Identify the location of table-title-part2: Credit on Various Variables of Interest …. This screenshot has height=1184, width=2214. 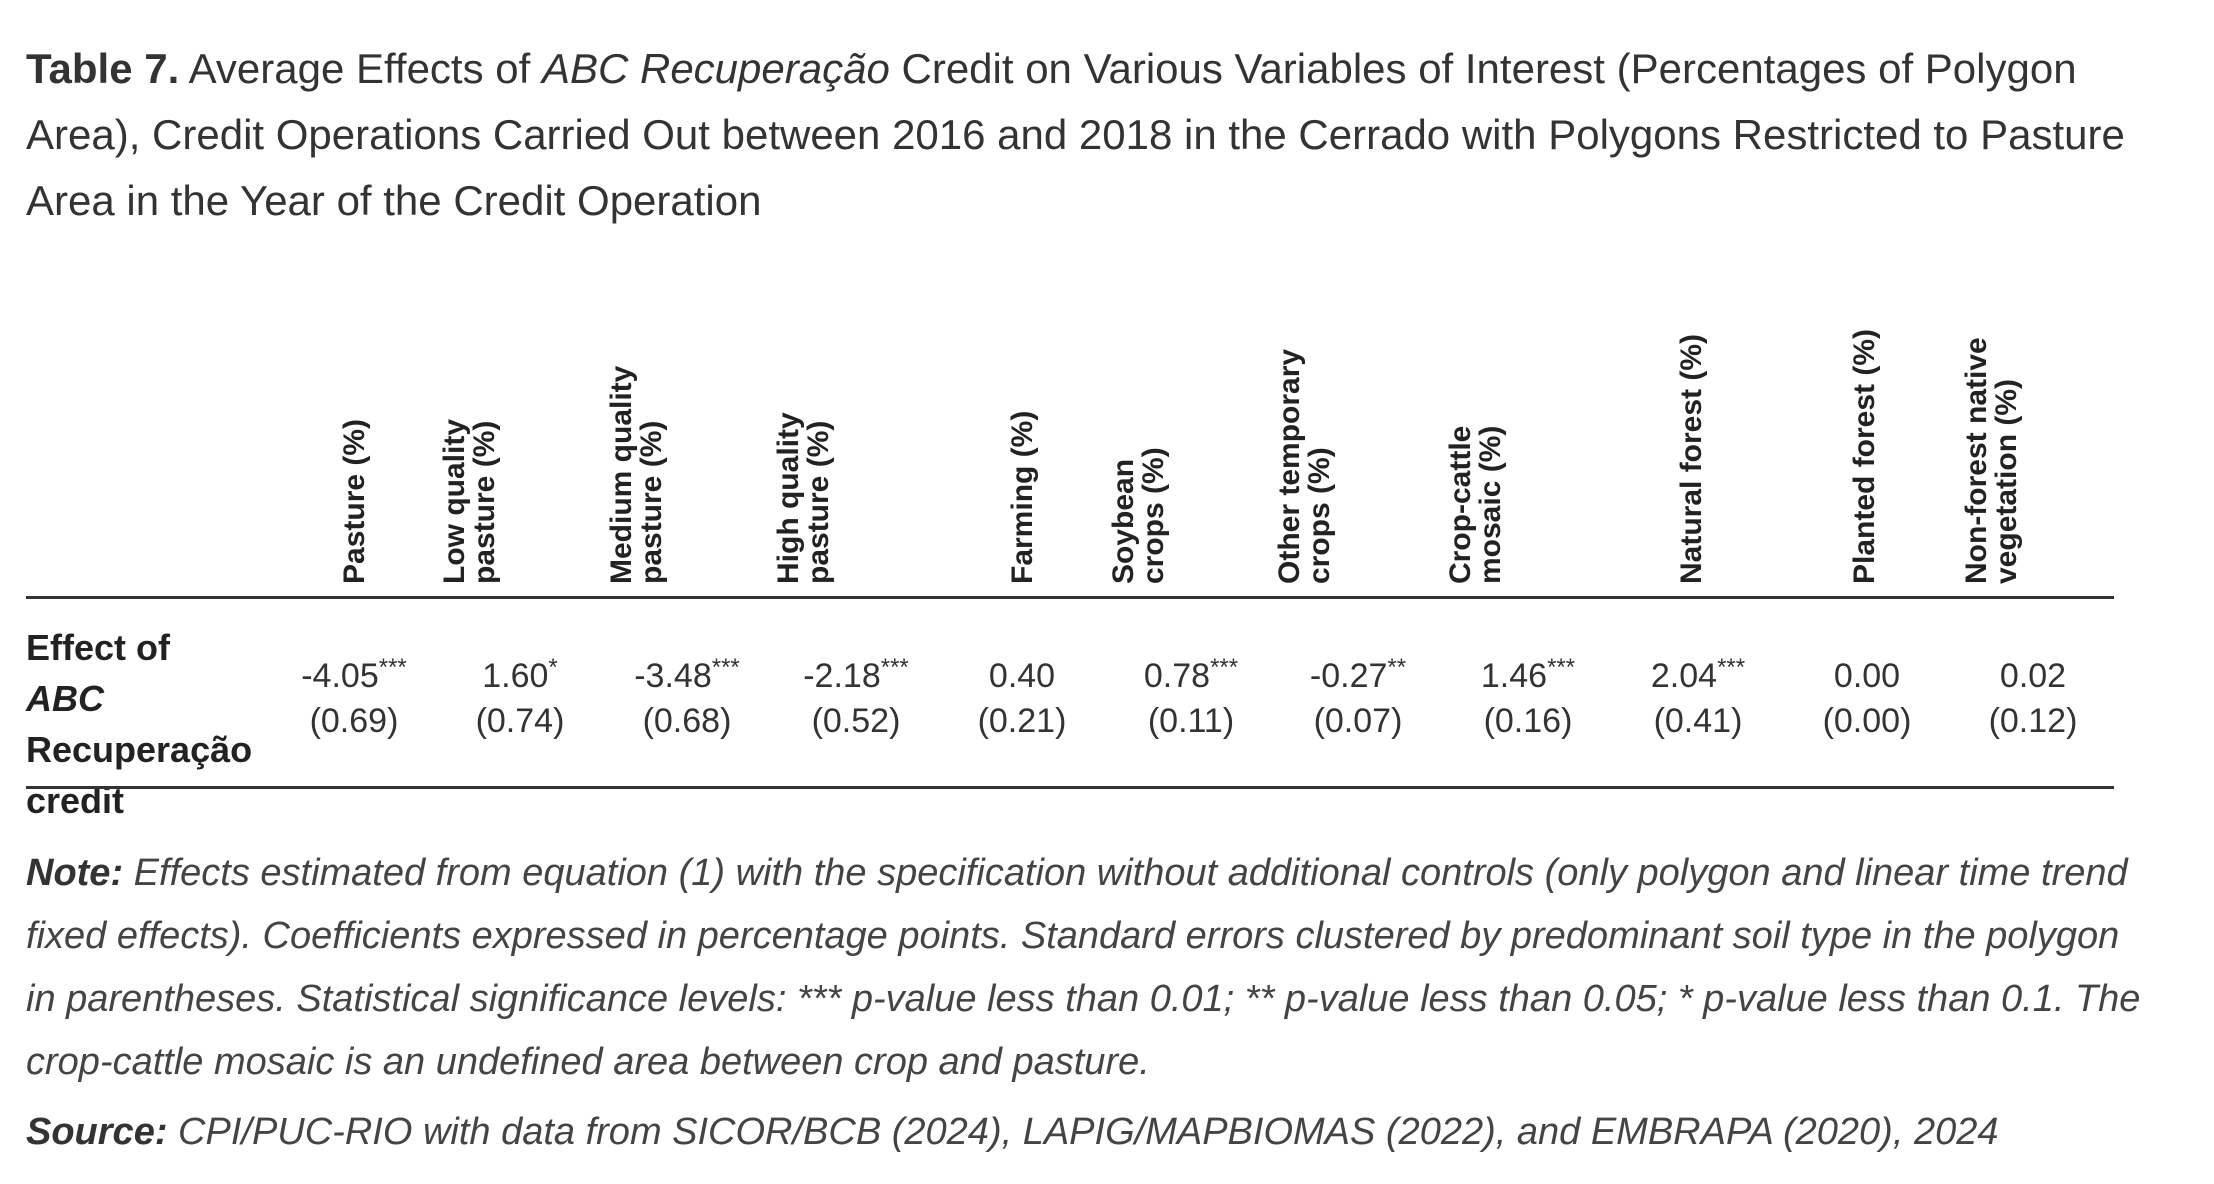
(1075, 134).